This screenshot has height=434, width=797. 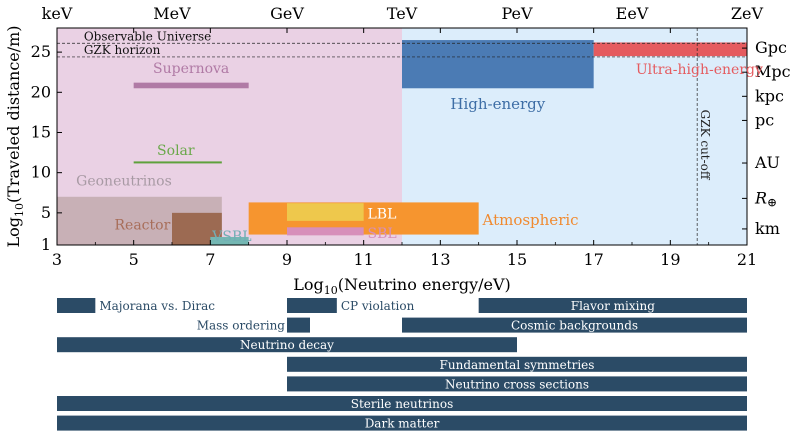 What do you see at coordinates (440, 259) in the screenshot?
I see `x-tick-label-13: 13` at bounding box center [440, 259].